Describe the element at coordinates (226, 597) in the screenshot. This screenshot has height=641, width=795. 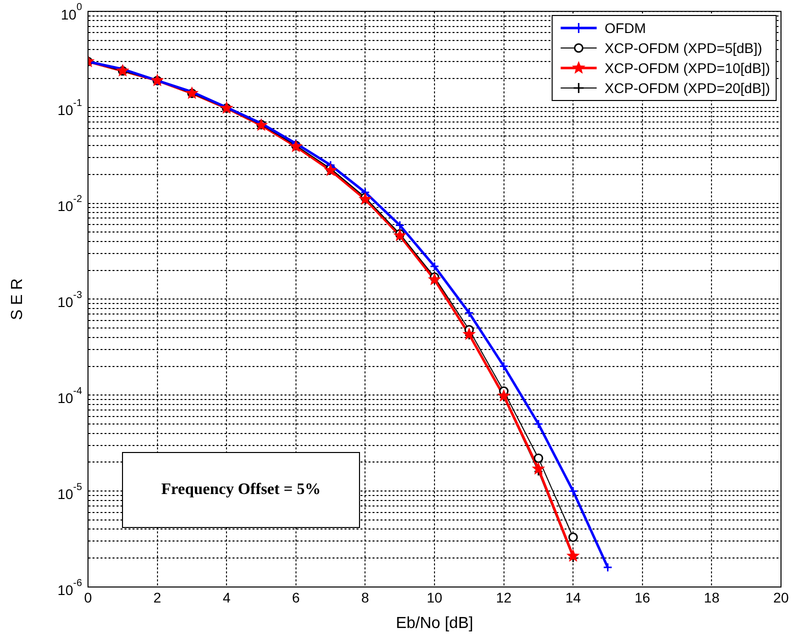
I see `x-tick-label: 4` at that location.